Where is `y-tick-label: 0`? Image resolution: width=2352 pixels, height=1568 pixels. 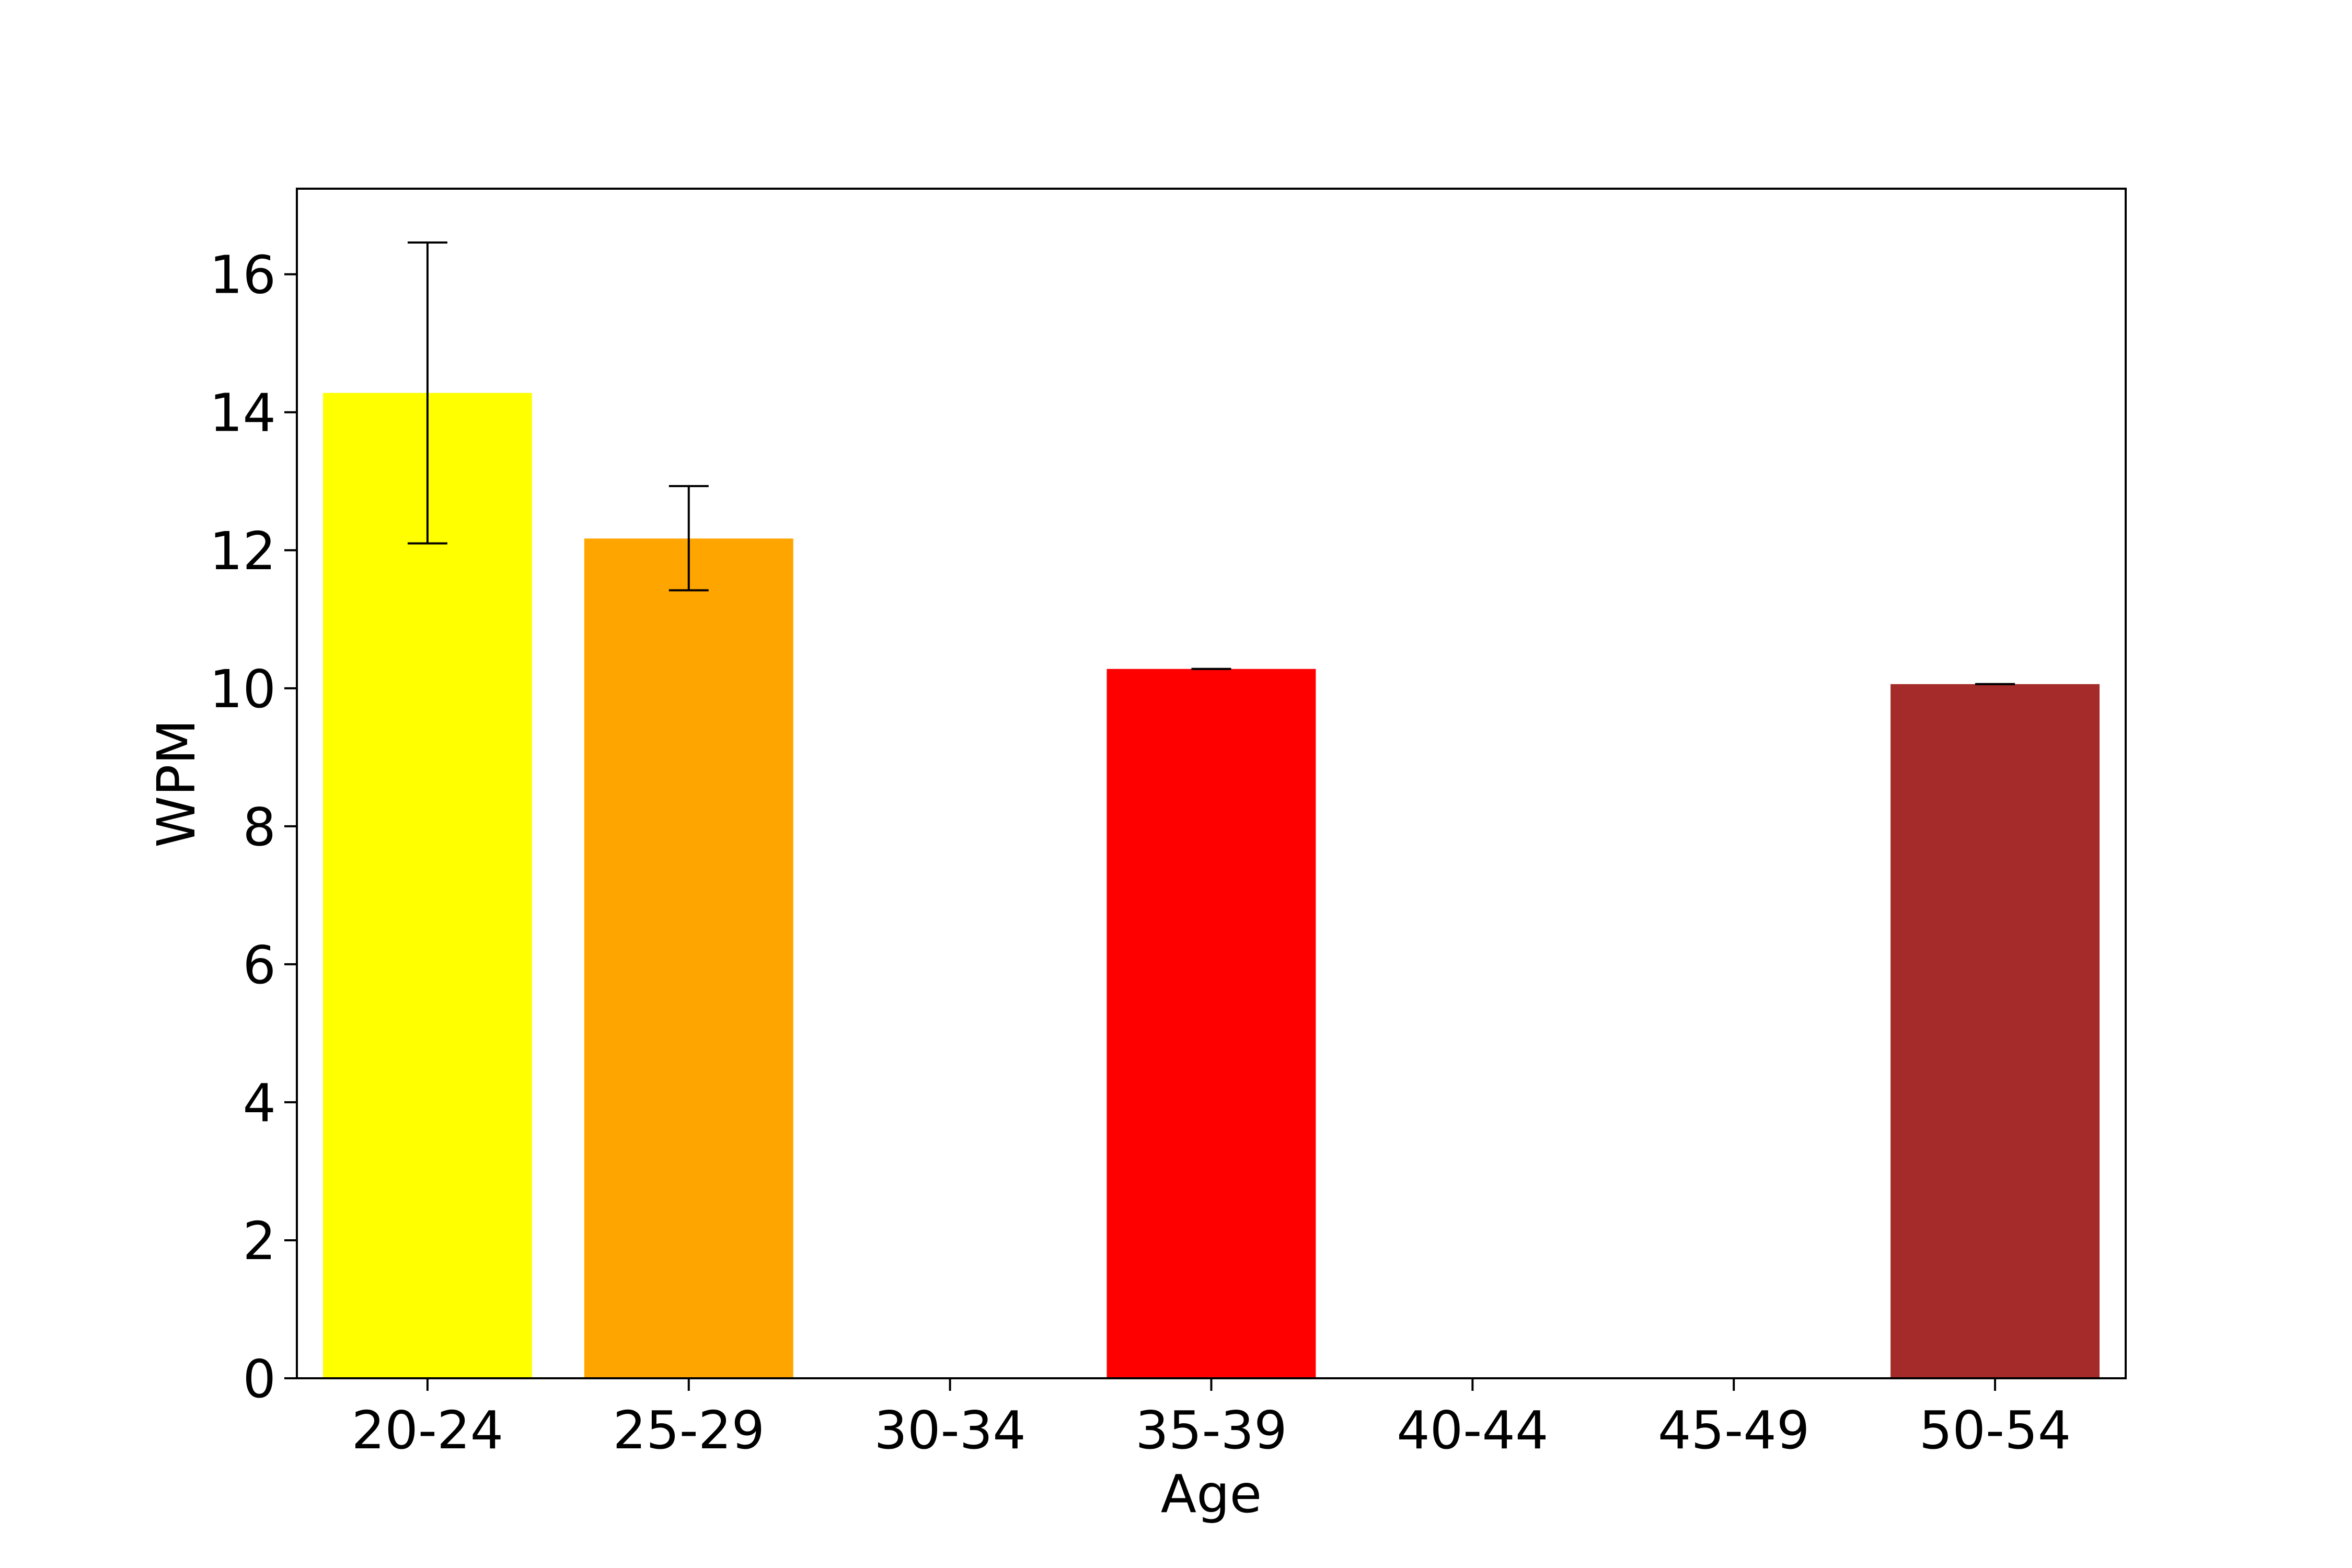 y-tick-label: 0 is located at coordinates (259, 1379).